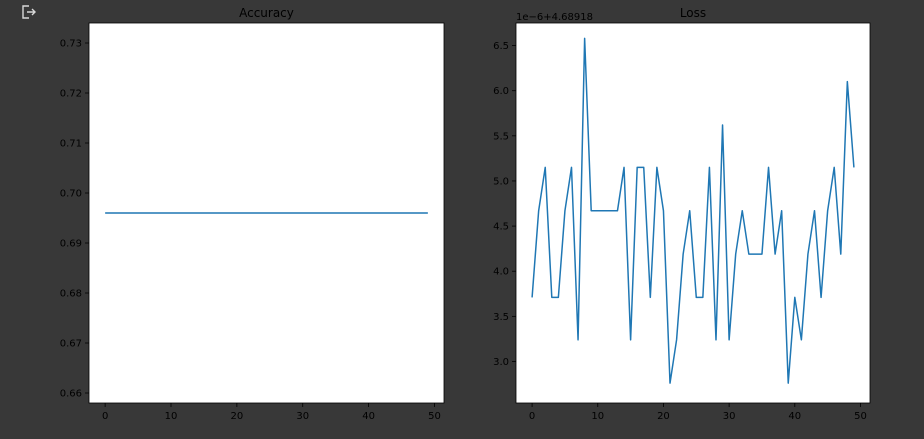 The width and height of the screenshot is (924, 439). What do you see at coordinates (554, 17) in the screenshot?
I see `y-offset-text: 1e−6+4.68918` at bounding box center [554, 17].